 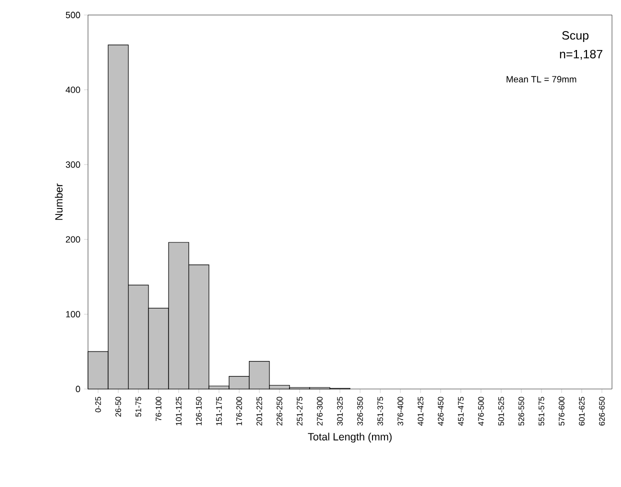 I want to click on x-tick-label: 51-75, so click(x=139, y=406).